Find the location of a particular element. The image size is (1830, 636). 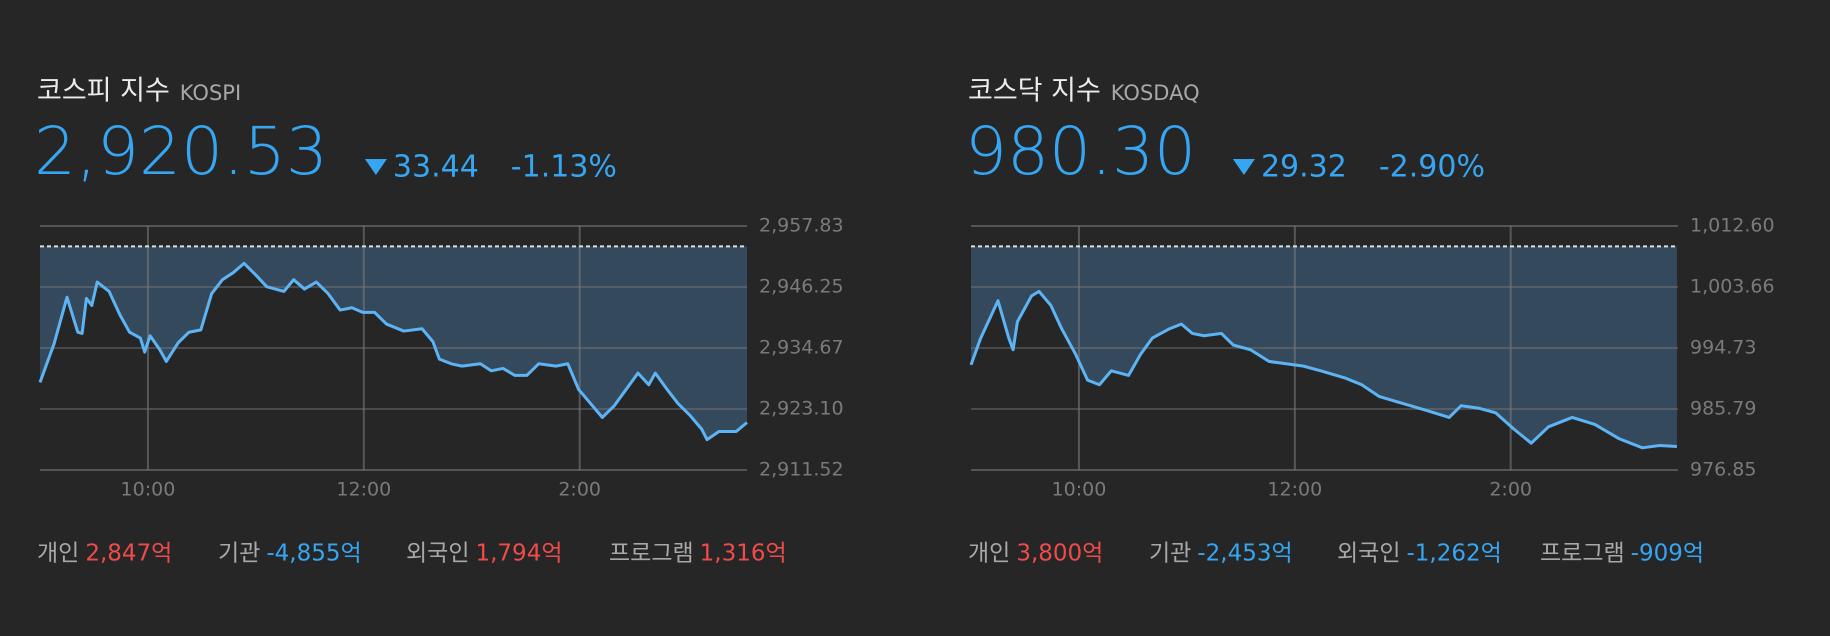

y-tick-label: 994.73 is located at coordinates (1723, 347).